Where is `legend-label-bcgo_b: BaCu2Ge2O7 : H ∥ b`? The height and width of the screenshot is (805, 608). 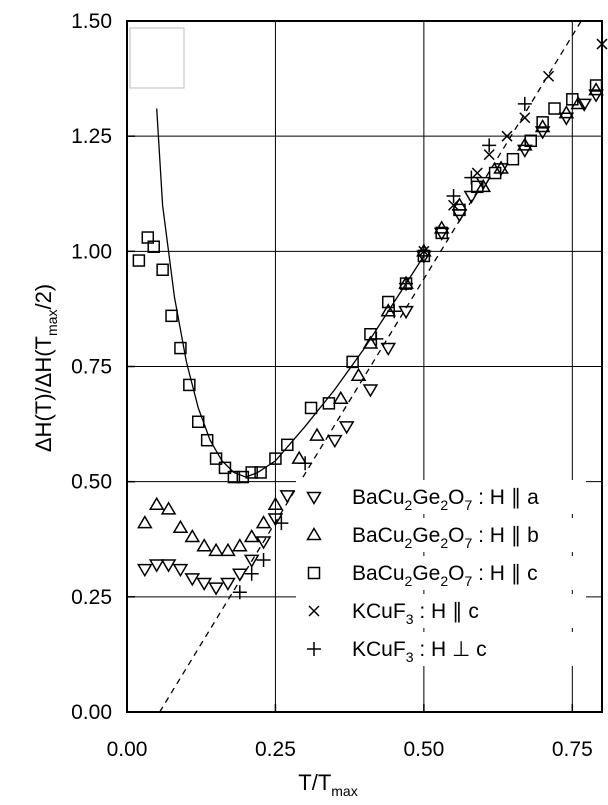 legend-label-bcgo_b: BaCu2Ge2O7 : H ∥ b is located at coordinates (445, 537).